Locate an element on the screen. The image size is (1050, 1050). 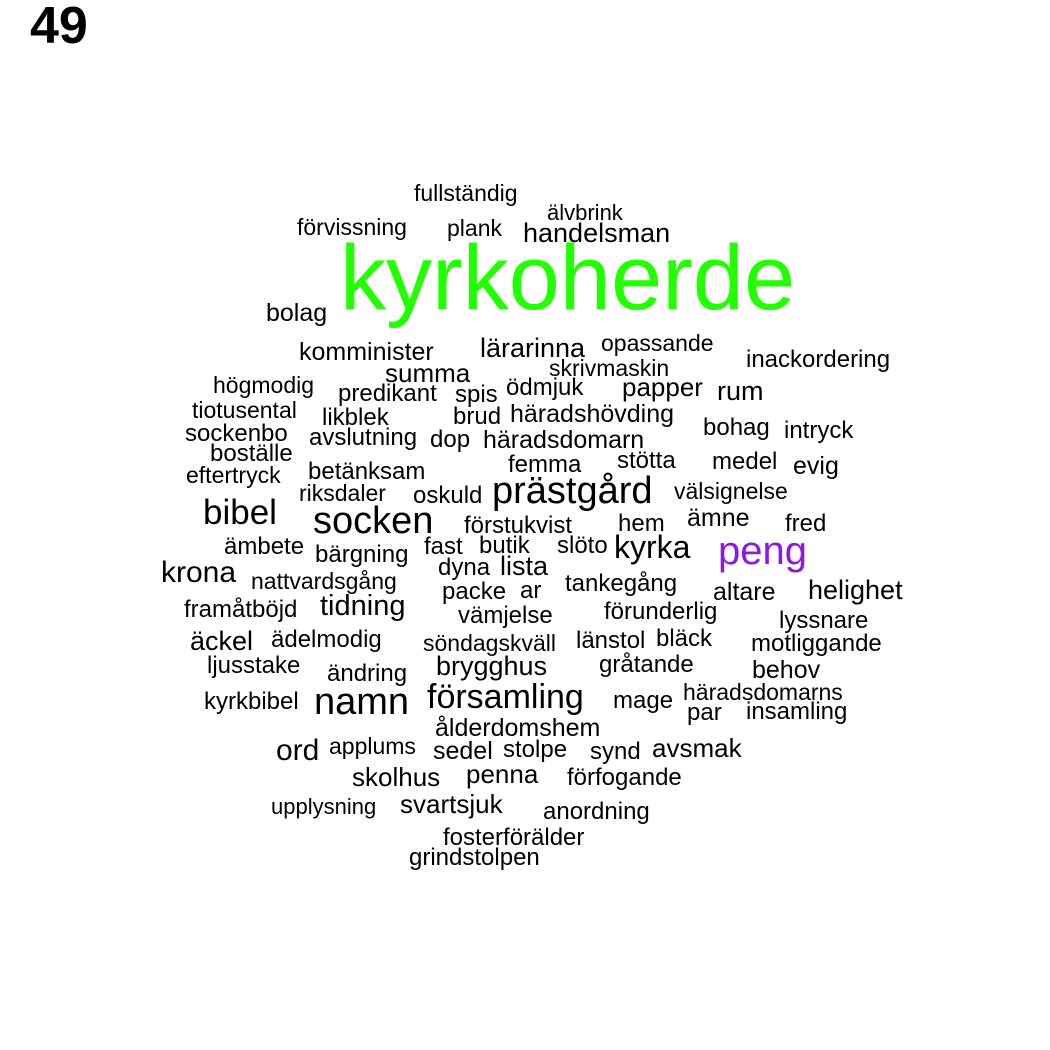
word-spis: spis is located at coordinates (476, 394).